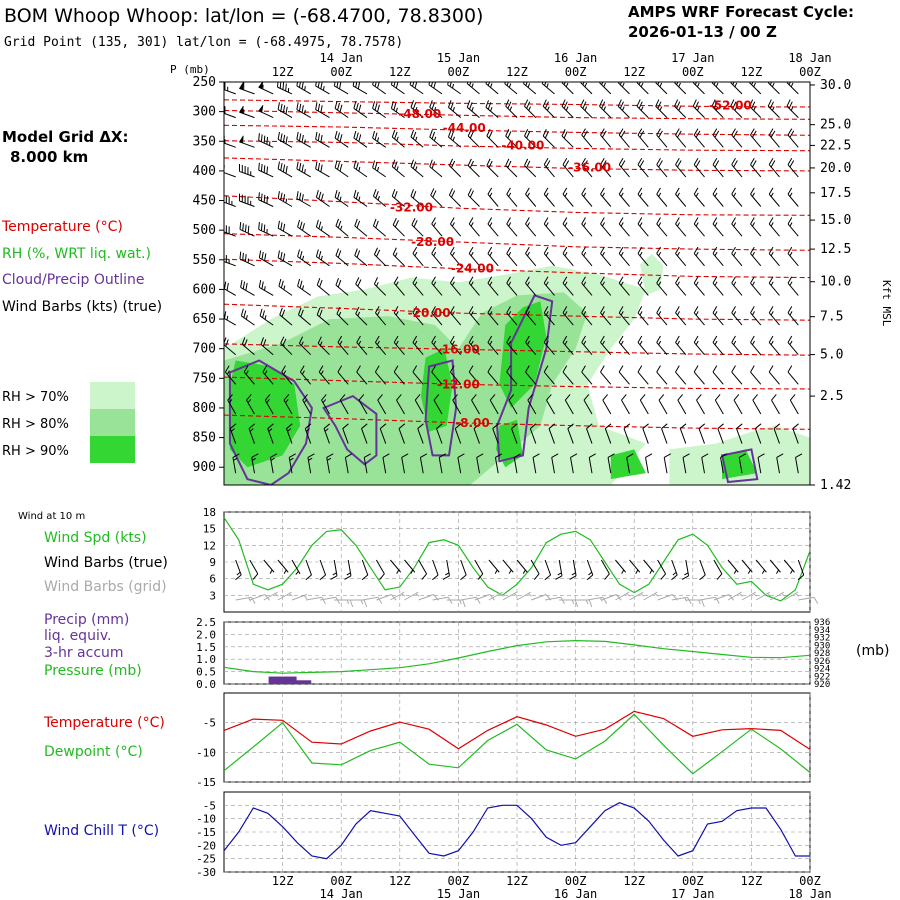 The height and width of the screenshot is (900, 900). What do you see at coordinates (62, 227) in the screenshot?
I see `legend-temperature: Temperature (°C)` at bounding box center [62, 227].